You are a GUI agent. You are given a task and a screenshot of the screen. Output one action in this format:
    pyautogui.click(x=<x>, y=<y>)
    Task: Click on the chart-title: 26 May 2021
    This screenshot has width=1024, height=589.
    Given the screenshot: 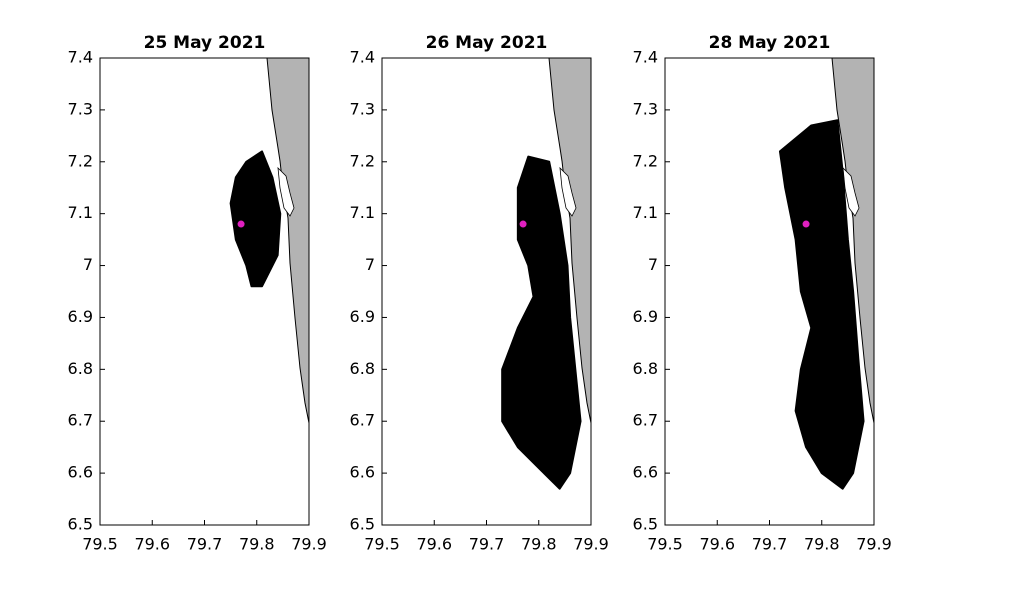 What is the action you would take?
    pyautogui.click(x=487, y=43)
    